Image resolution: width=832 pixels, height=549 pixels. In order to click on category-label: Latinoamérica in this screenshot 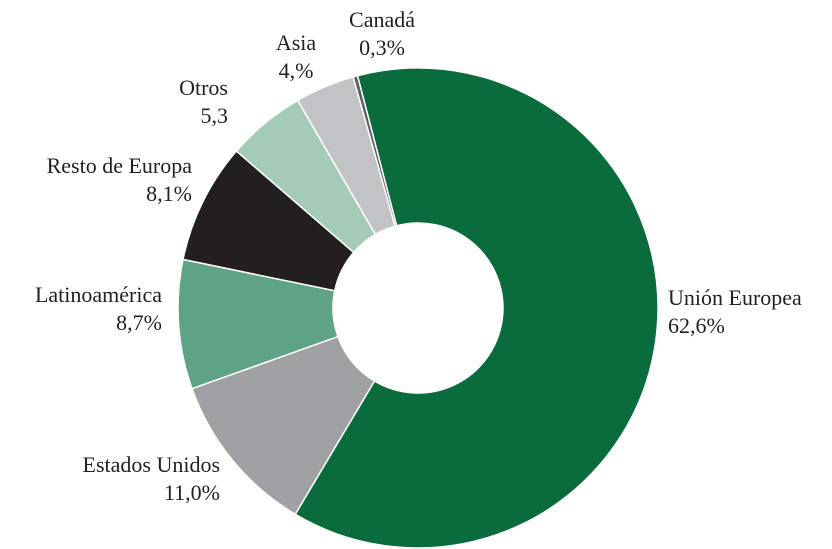, I will do `click(98, 294)`.